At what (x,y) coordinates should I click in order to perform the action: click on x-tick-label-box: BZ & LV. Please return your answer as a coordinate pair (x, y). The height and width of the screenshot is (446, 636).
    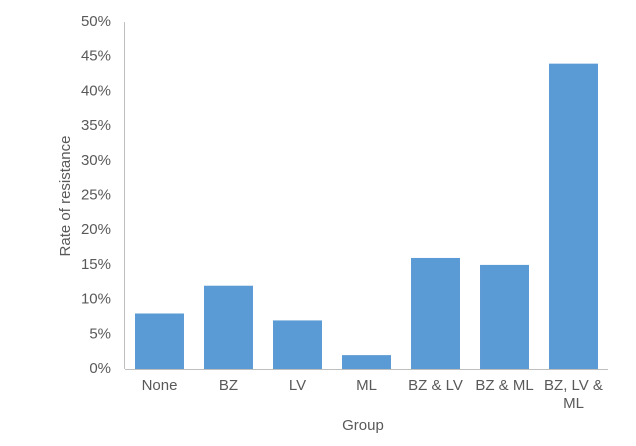
    Looking at the image, I should click on (435, 385).